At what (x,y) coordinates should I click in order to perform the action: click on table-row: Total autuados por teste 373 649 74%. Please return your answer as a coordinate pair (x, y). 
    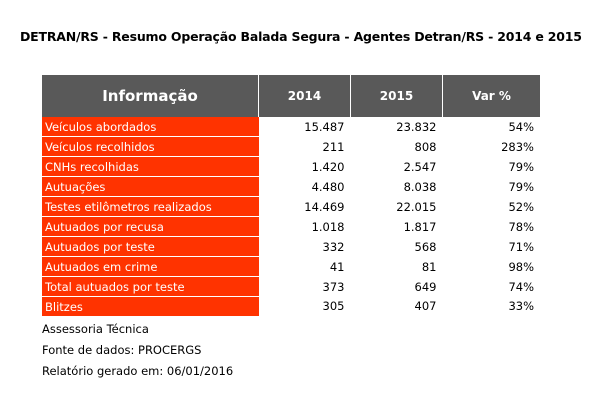
    Looking at the image, I should click on (291, 286).